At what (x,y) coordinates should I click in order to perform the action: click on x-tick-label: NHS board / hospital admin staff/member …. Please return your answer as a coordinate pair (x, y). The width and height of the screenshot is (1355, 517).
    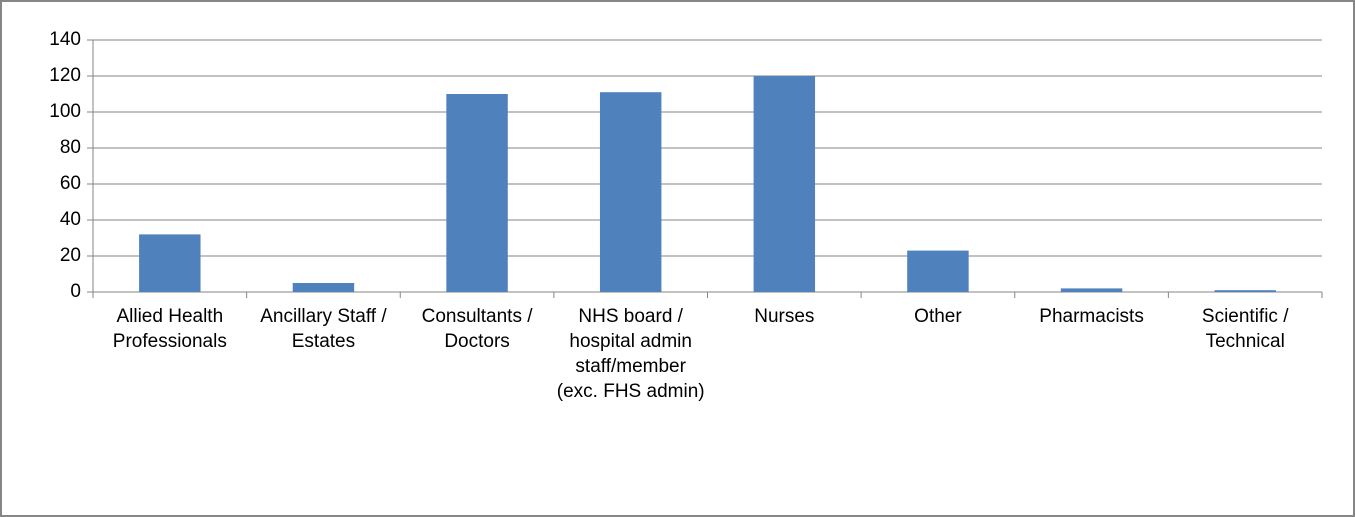
    Looking at the image, I should click on (630, 354).